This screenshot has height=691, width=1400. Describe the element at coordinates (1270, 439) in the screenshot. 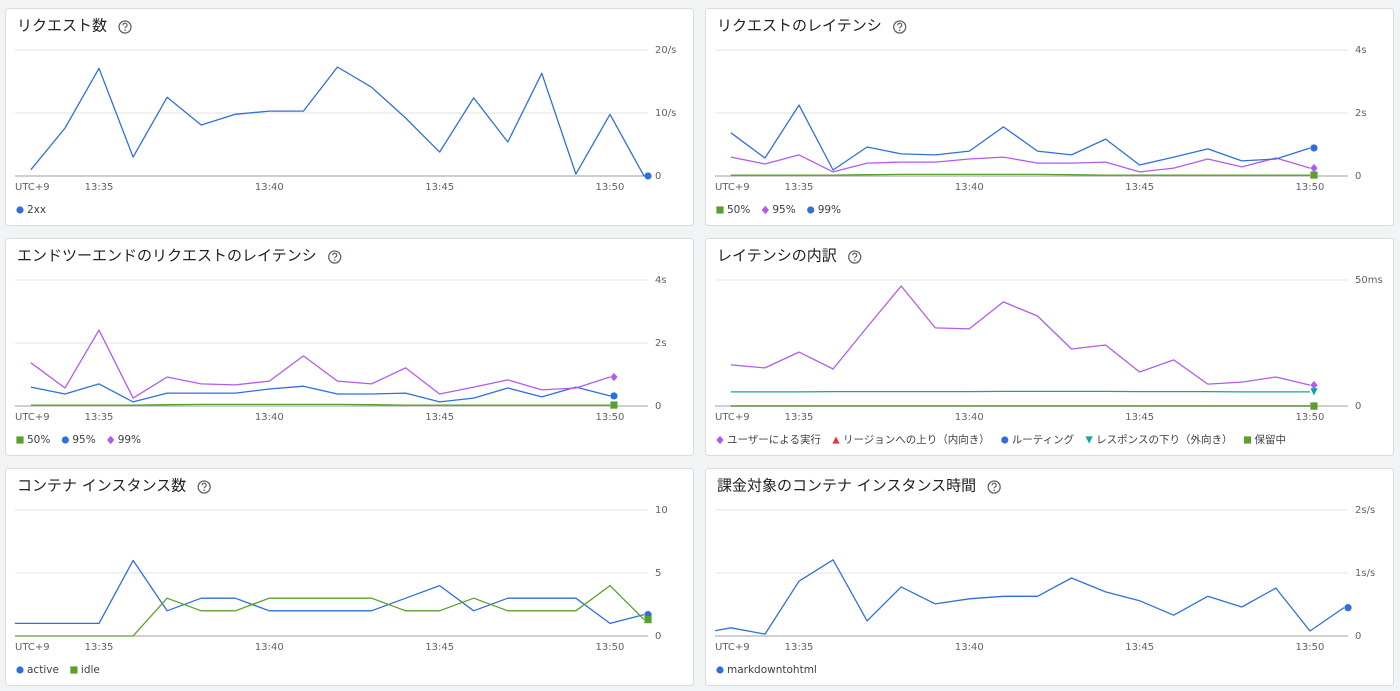

I see `legend-label: 保留中` at that location.